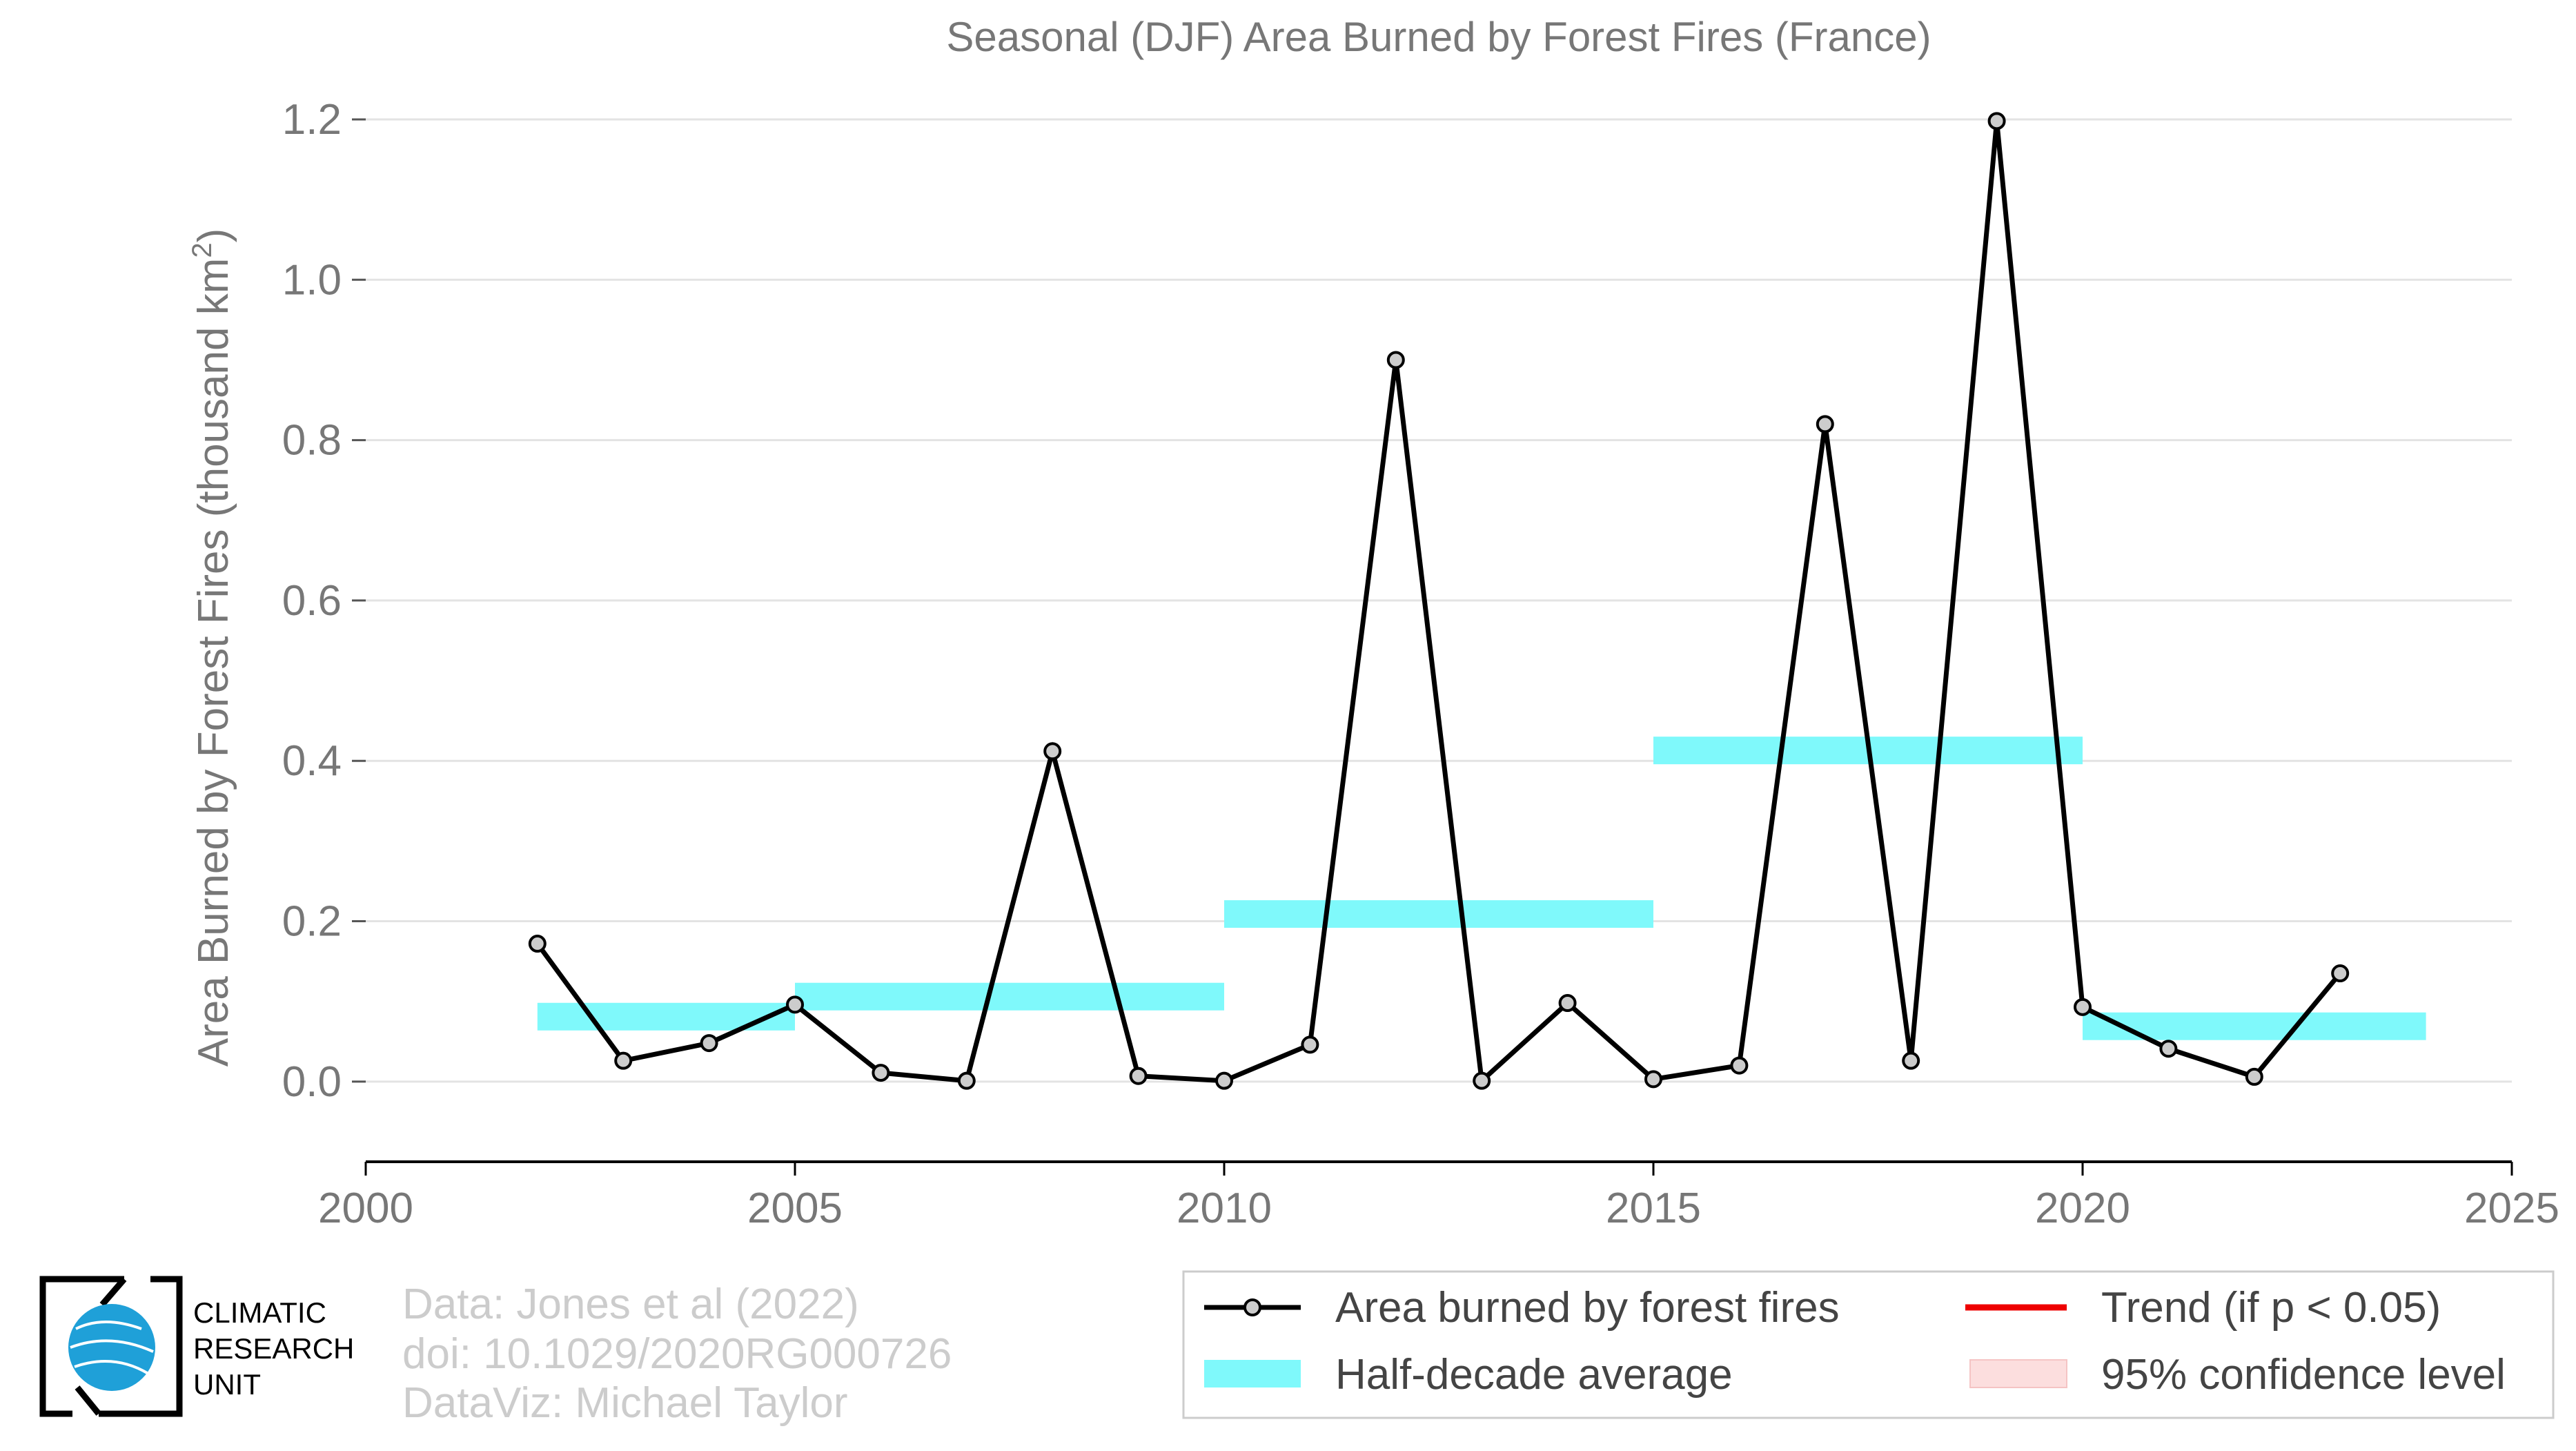  What do you see at coordinates (213, 236) in the screenshot?
I see `y-axis-label-close: )` at bounding box center [213, 236].